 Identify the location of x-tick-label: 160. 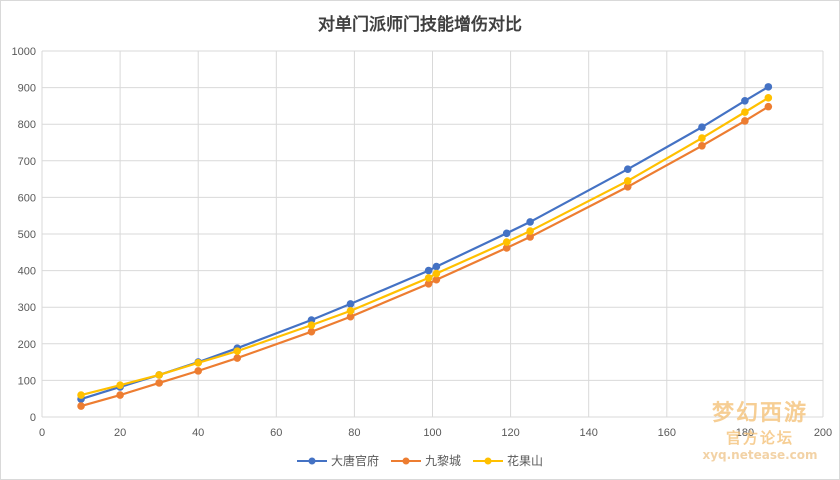
(667, 433).